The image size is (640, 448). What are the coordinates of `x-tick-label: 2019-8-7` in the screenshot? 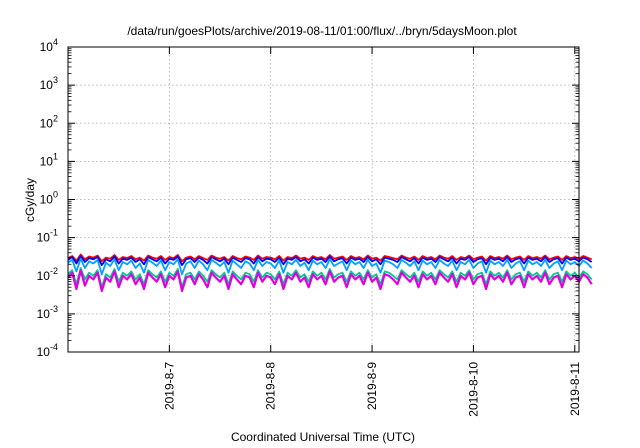 It's located at (169, 386).